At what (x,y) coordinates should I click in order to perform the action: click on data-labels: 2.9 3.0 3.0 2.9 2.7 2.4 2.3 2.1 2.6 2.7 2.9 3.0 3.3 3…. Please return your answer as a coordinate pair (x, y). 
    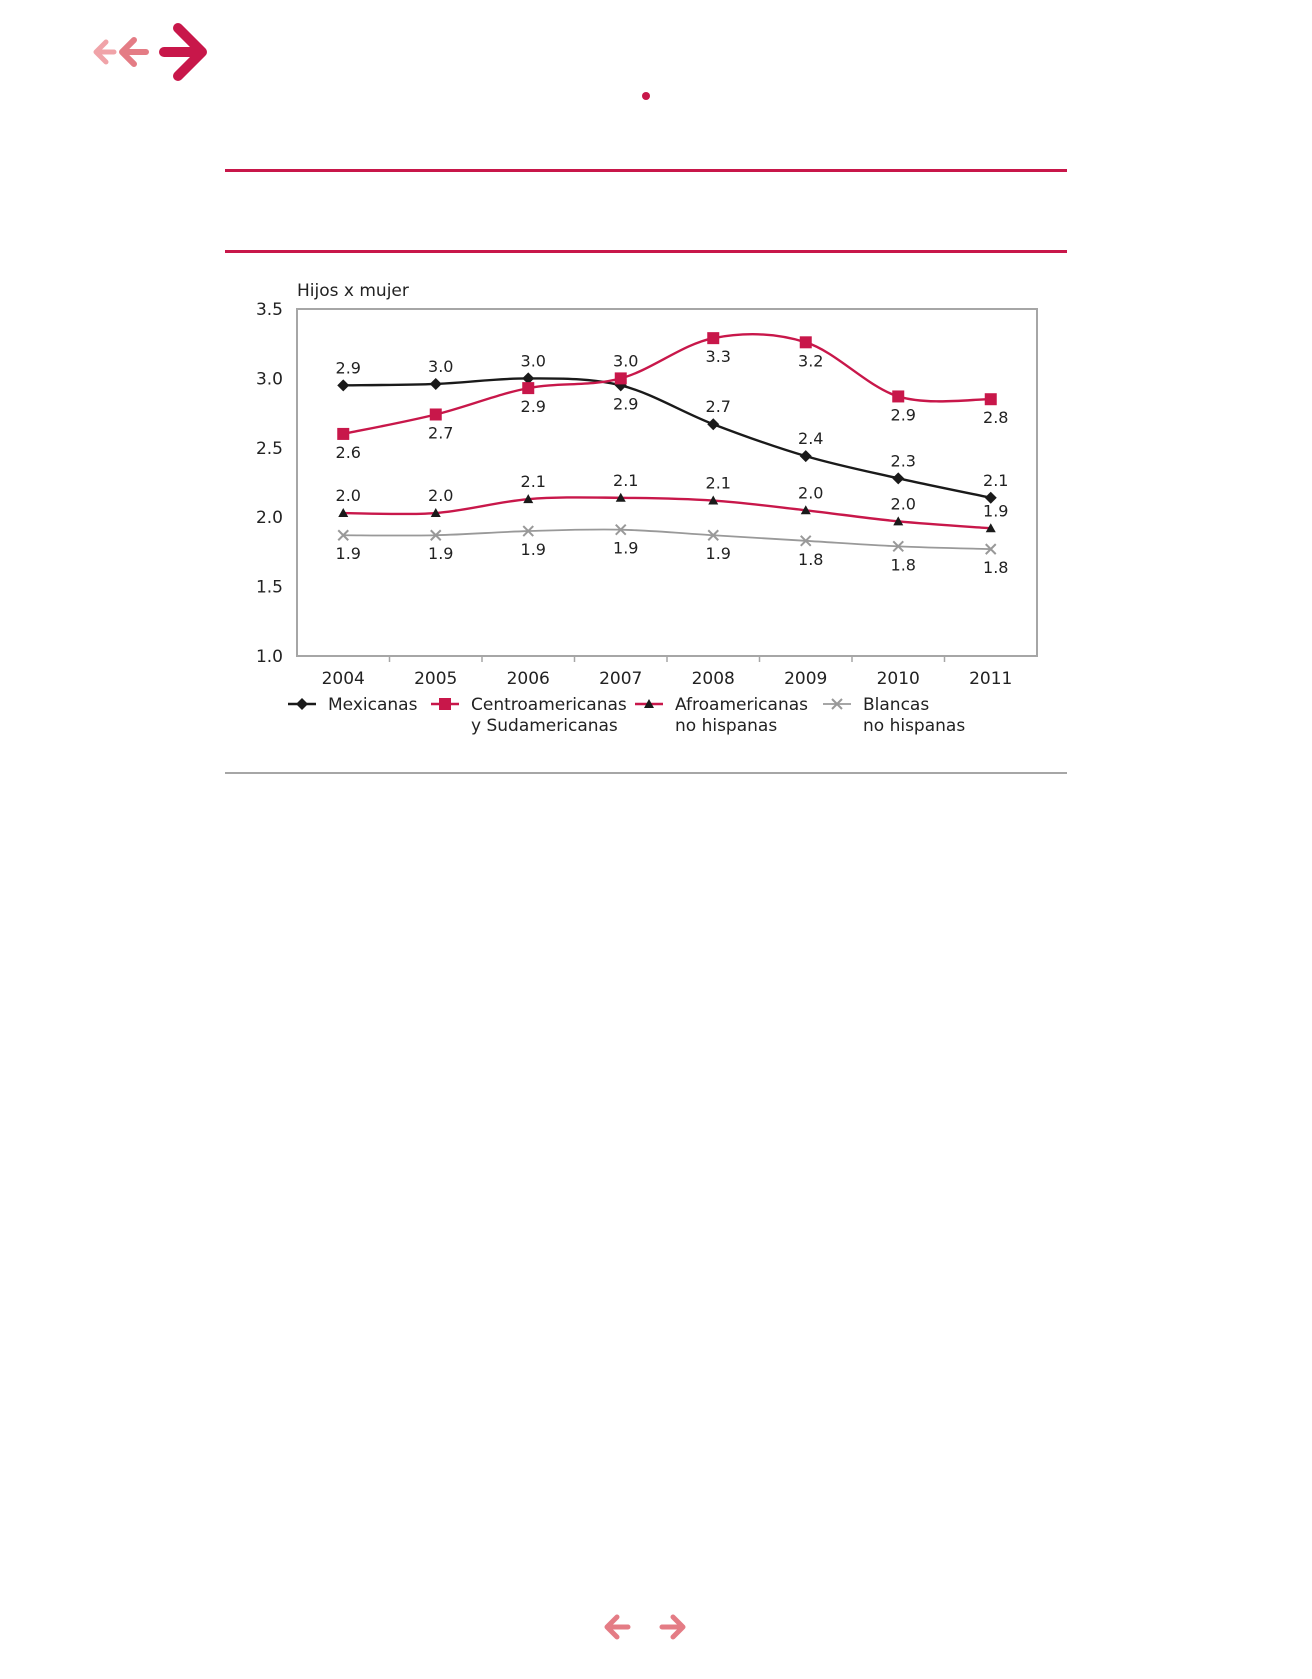
    Looking at the image, I should click on (672, 462).